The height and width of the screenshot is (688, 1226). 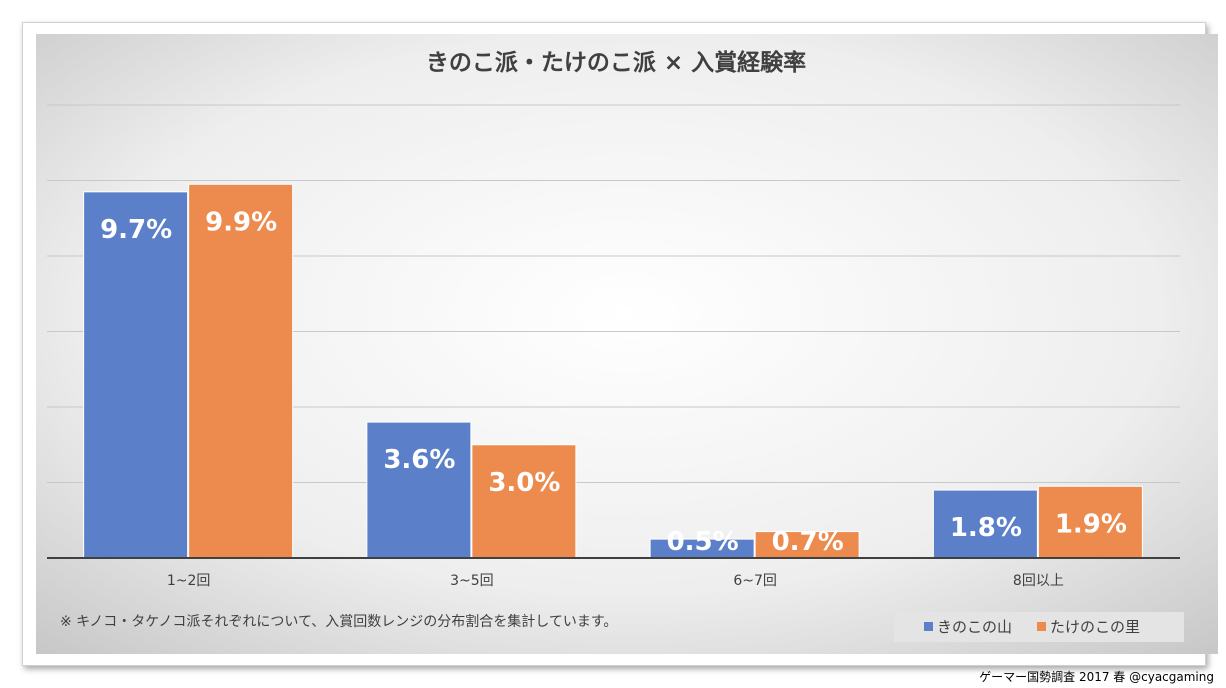 What do you see at coordinates (419, 460) in the screenshot?
I see `data-label-0-1: 3.6%` at bounding box center [419, 460].